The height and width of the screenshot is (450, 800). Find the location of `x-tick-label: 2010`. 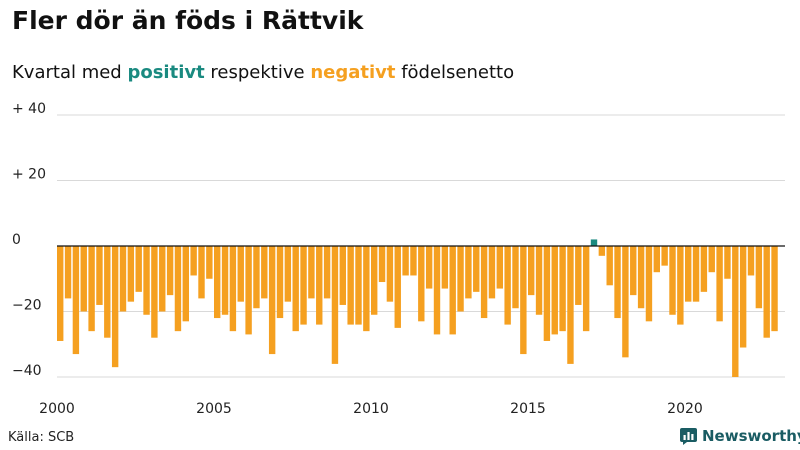

x-tick-label: 2010 is located at coordinates (371, 409).